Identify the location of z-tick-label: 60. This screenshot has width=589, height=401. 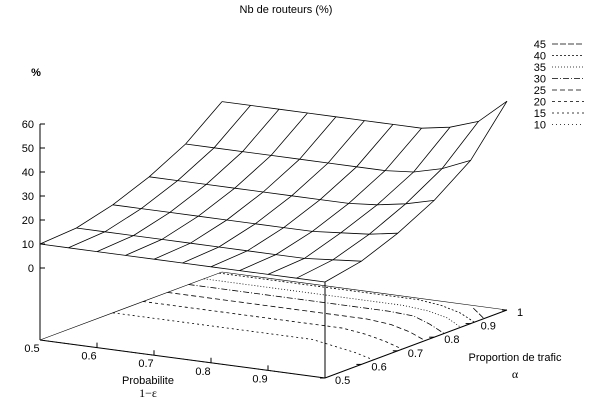
(28, 125).